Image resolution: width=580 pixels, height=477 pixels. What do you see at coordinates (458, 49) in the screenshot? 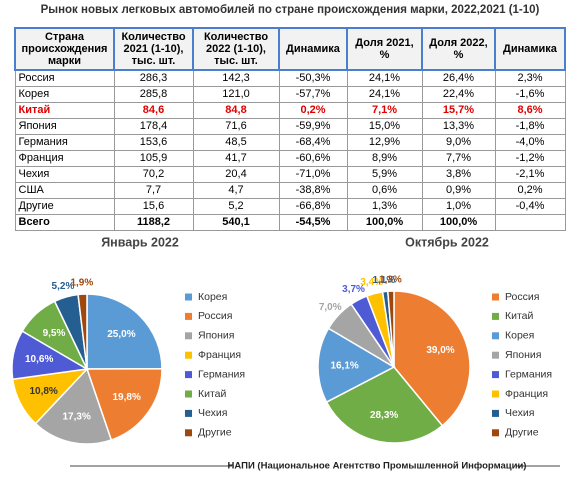
I see `header-cell: Доля 2022, %` at bounding box center [458, 49].